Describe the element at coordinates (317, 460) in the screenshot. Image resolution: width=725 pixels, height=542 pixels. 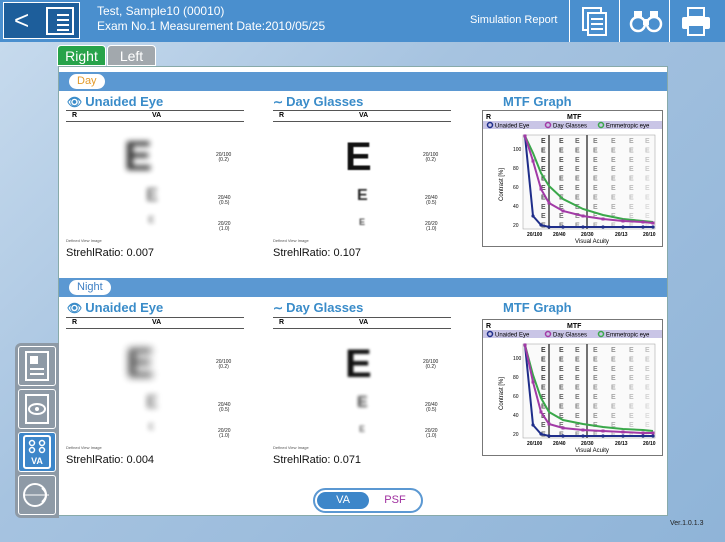
I see `strehl-ratio: StrehlRatio: 0.071` at that location.